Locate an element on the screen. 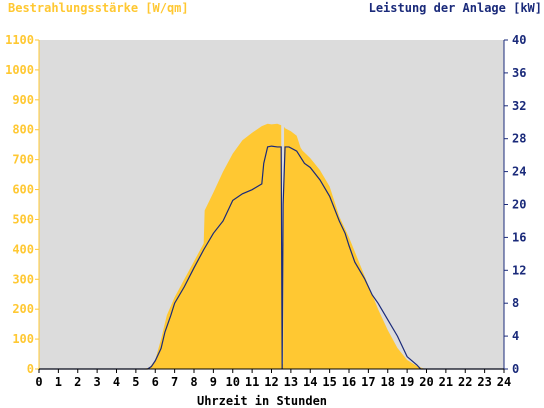 The image size is (544, 408). right-tick-label: 36 is located at coordinates (519, 73).